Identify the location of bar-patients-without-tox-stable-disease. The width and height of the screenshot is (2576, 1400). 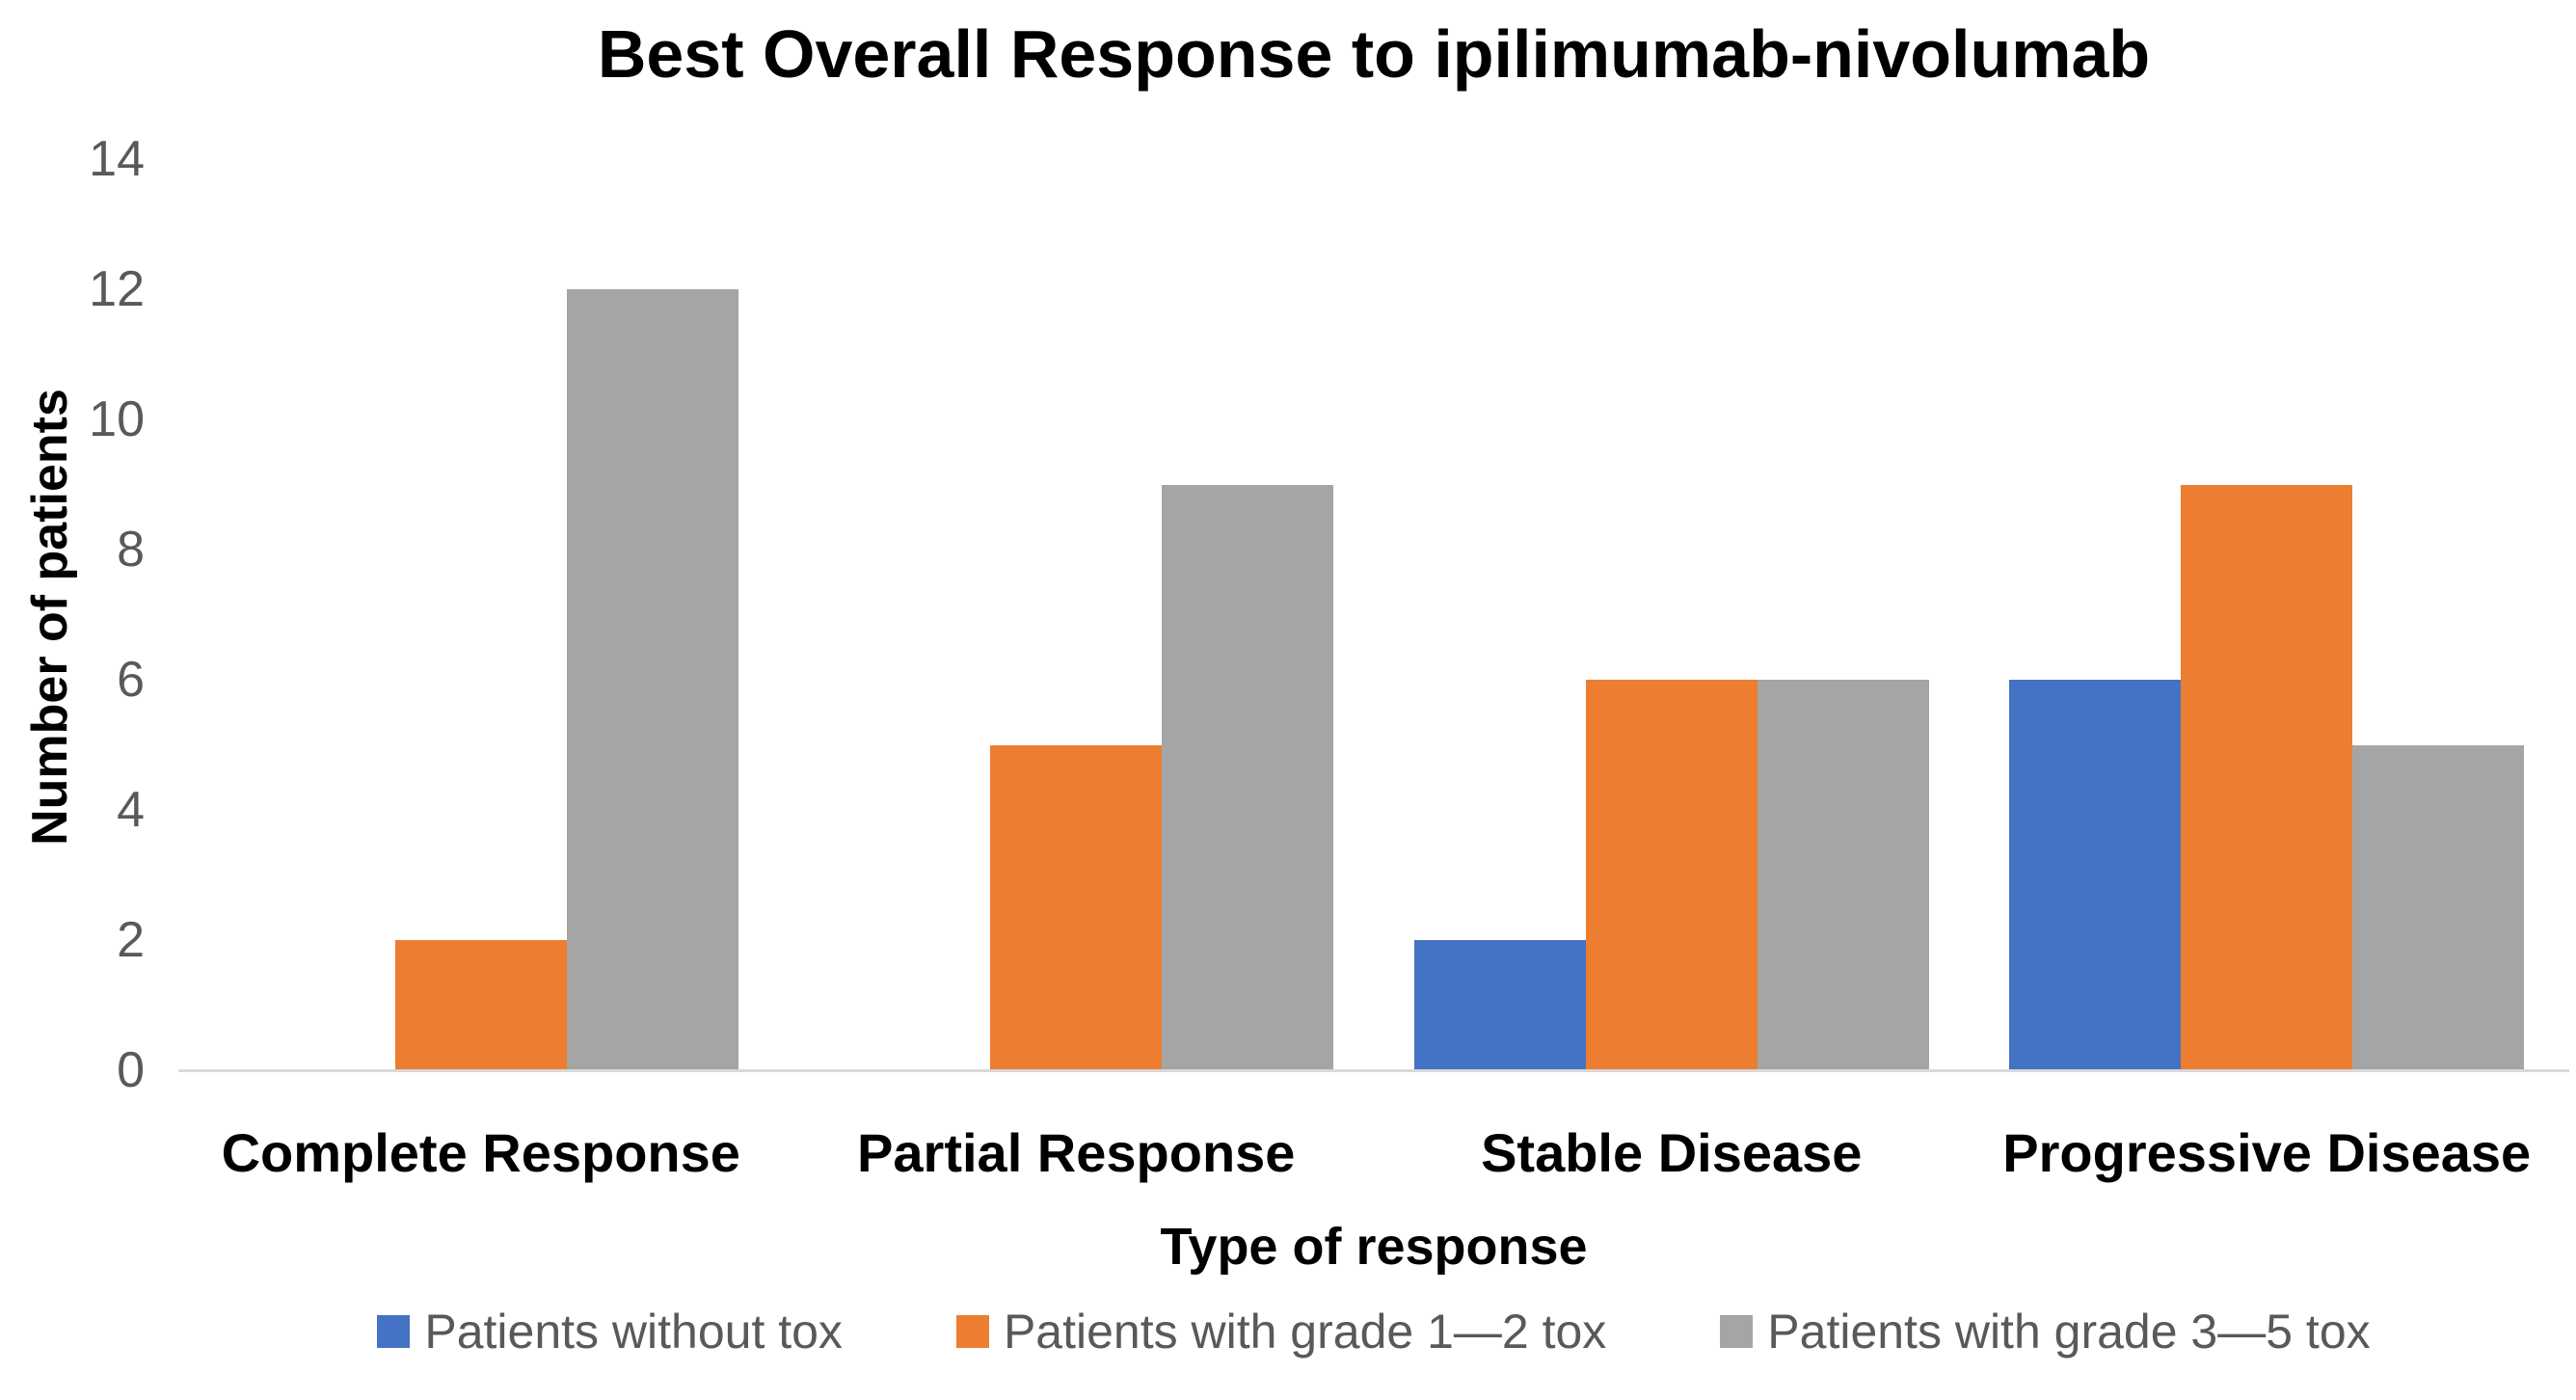
(1500, 1005).